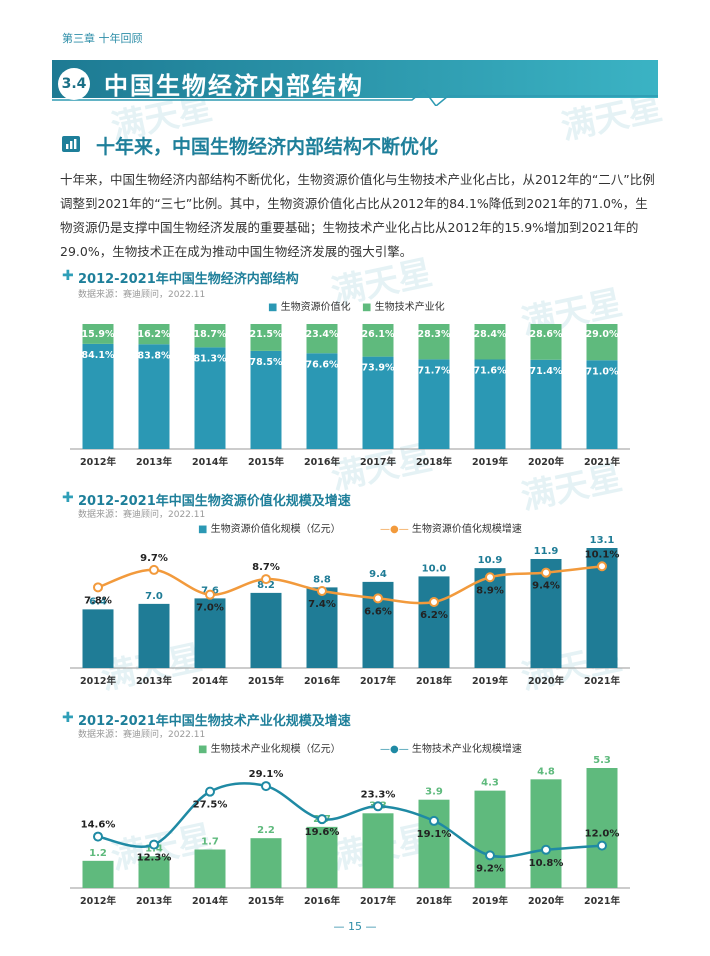 This screenshot has width=710, height=956. What do you see at coordinates (434, 681) in the screenshot?
I see `tick-label: 2018年` at bounding box center [434, 681].